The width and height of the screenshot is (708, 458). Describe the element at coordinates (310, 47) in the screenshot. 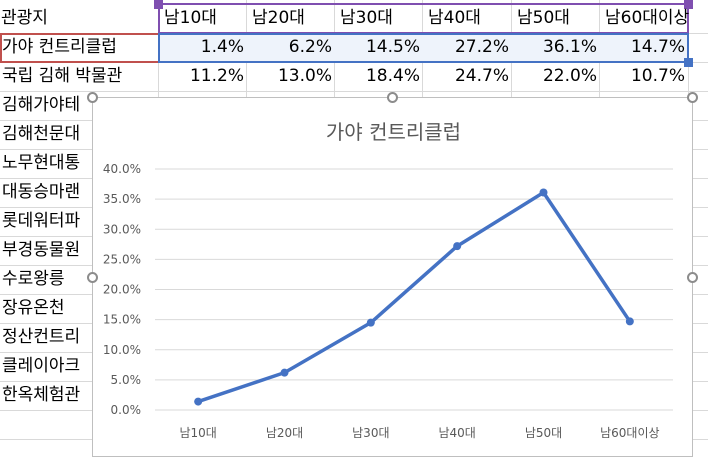

I see `data-cell: 6.2%` at that location.